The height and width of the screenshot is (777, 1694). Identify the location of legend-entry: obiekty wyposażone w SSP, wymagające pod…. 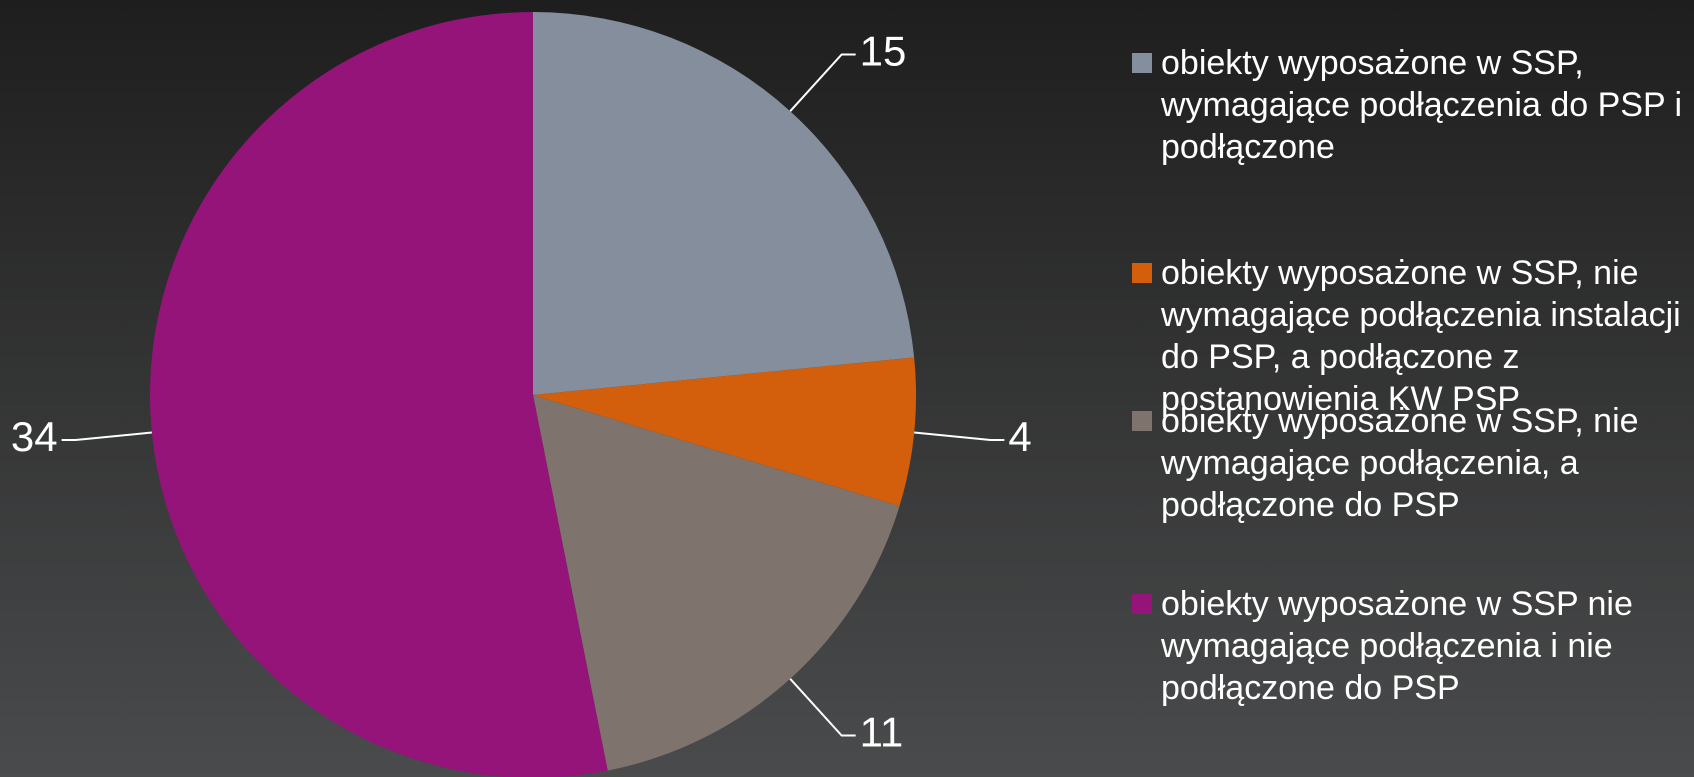
(1410, 105).